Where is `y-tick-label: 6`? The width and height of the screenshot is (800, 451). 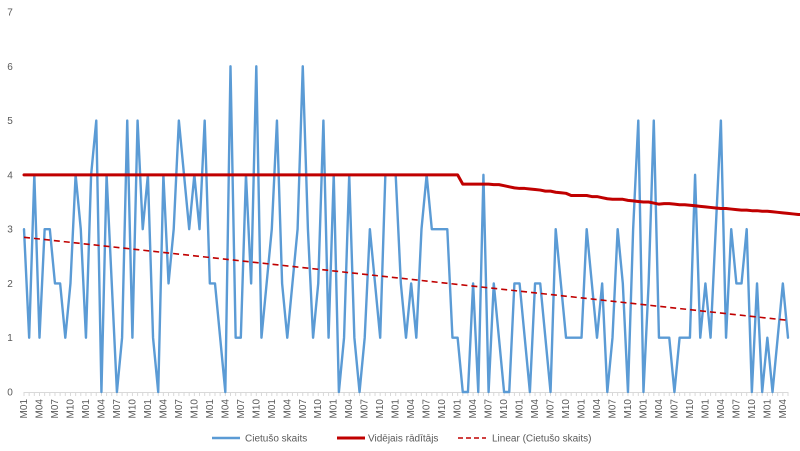 y-tick-label: 6 is located at coordinates (10, 67).